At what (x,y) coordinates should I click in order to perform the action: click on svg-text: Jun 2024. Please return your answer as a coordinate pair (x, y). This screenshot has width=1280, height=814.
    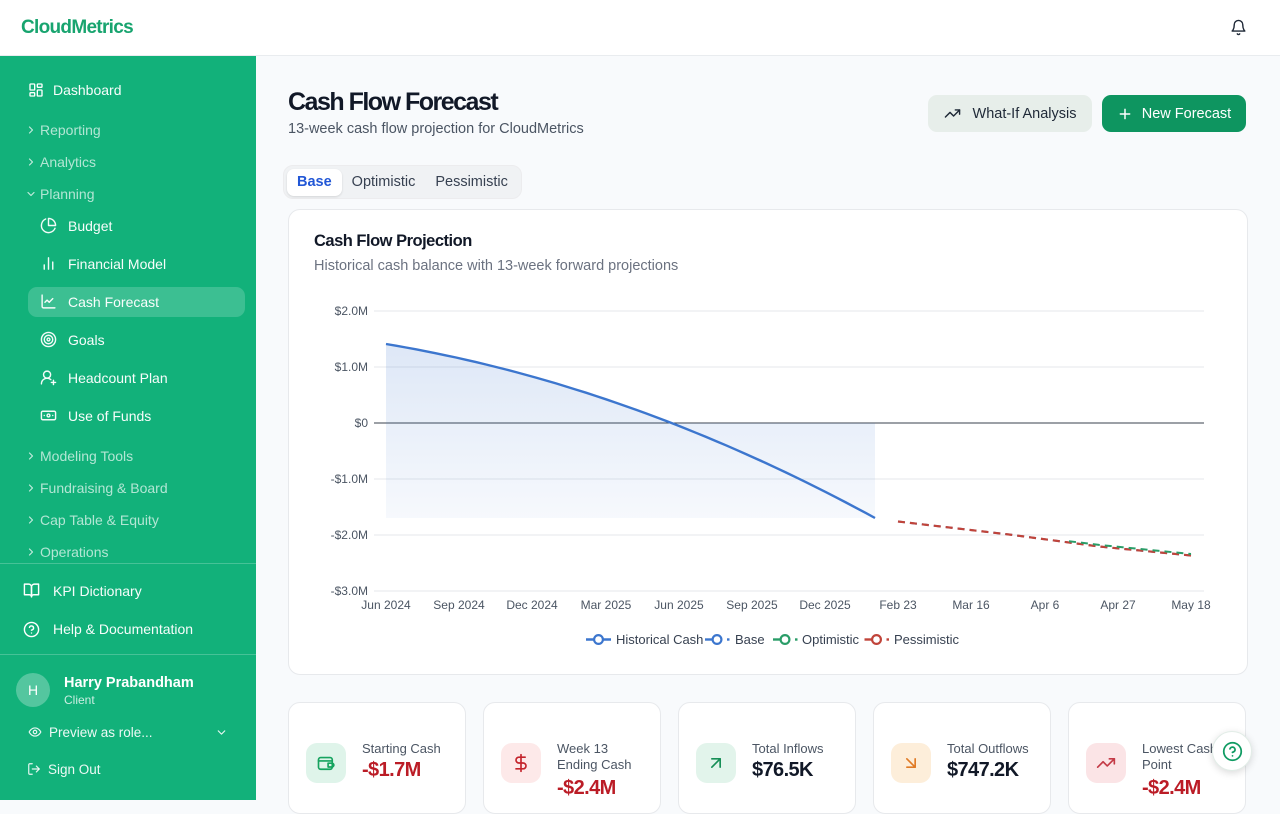
    Looking at the image, I should click on (386, 605).